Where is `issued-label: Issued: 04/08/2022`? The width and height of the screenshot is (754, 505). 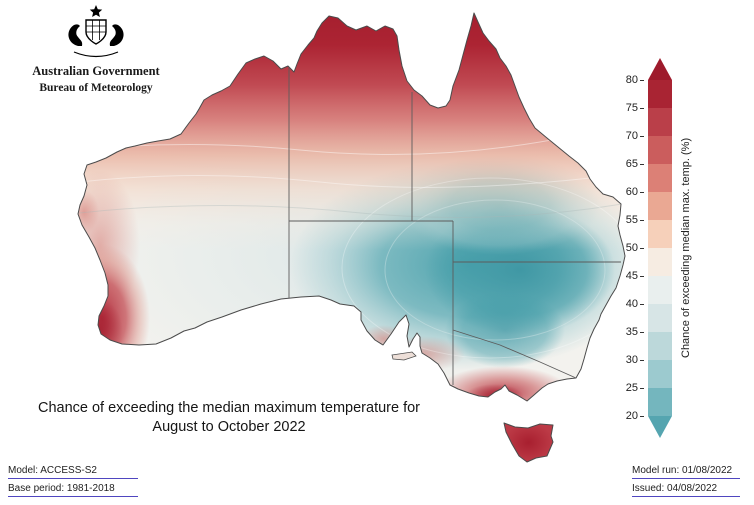
issued-label: Issued: 04/08/2022 is located at coordinates (675, 488).